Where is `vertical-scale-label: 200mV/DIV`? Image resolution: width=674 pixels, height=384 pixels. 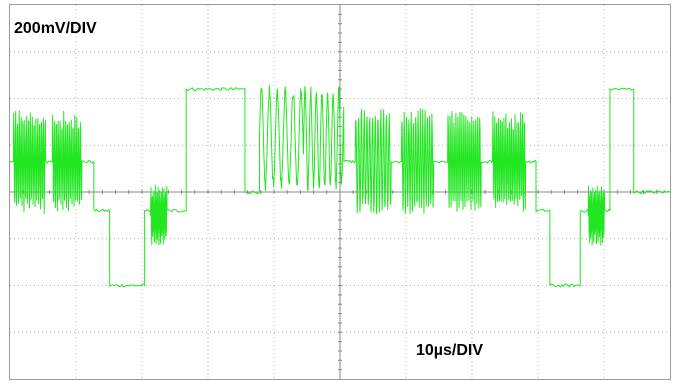 vertical-scale-label: 200mV/DIV is located at coordinates (55, 28).